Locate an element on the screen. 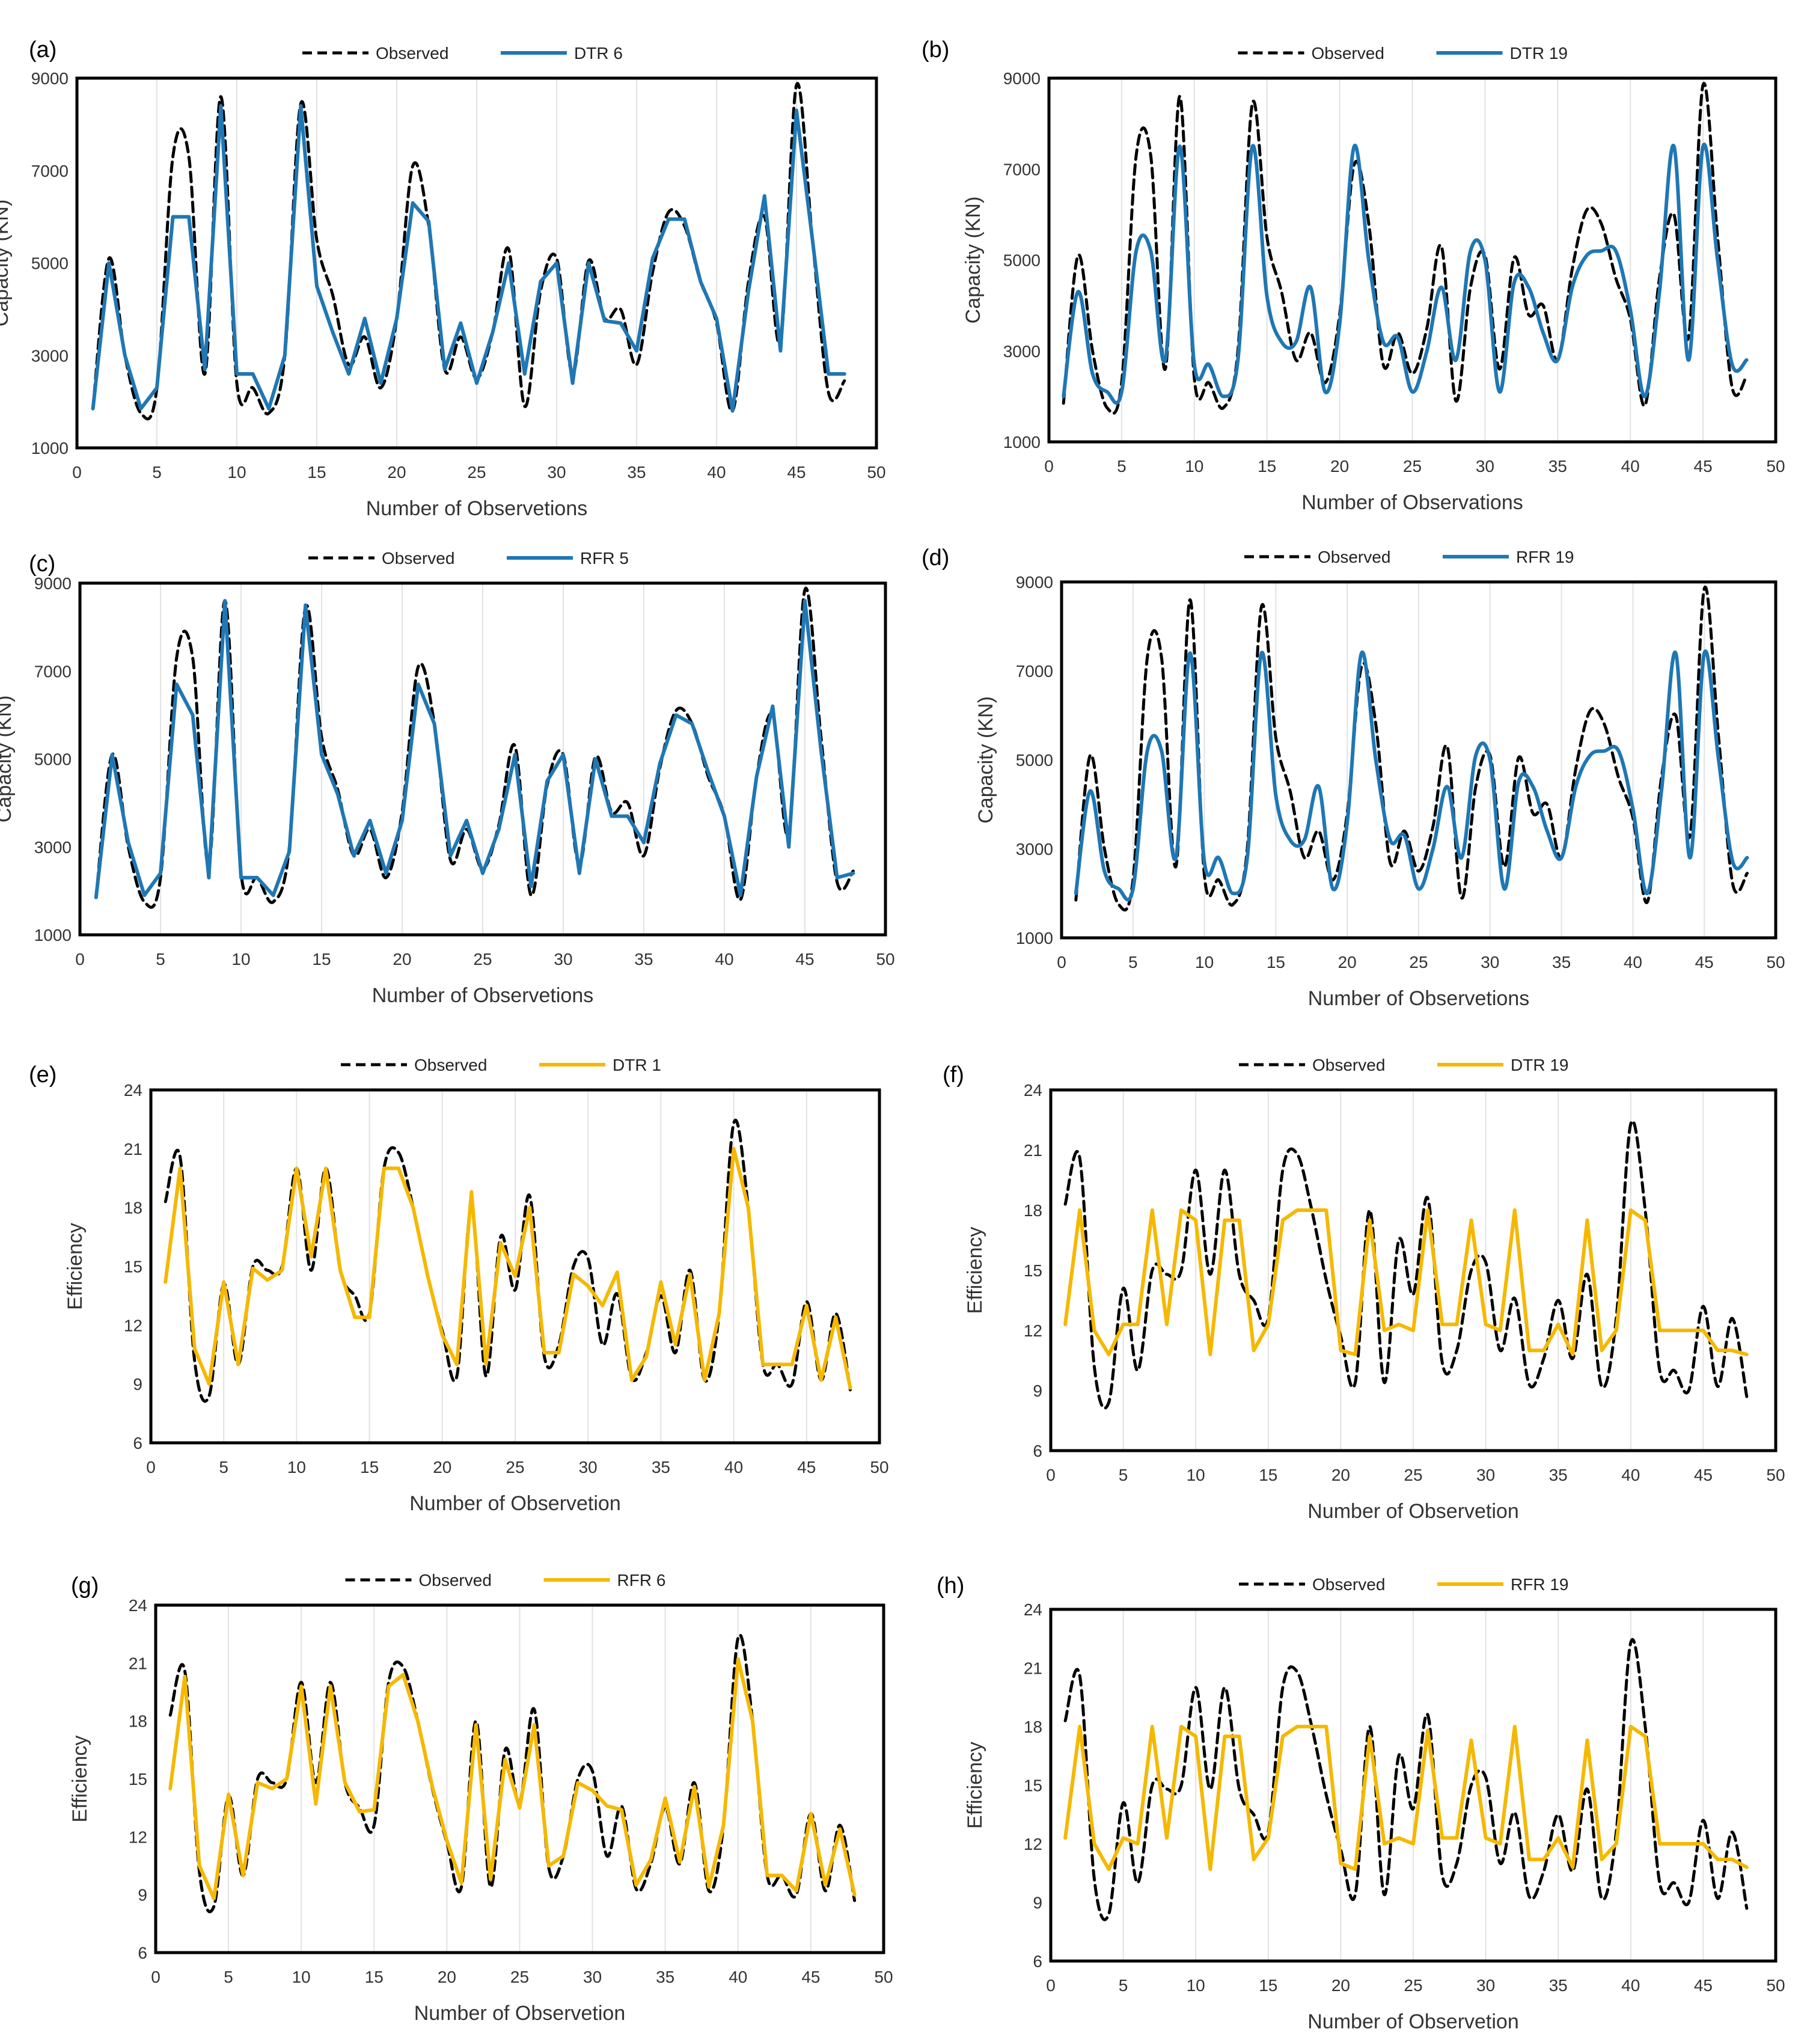  y-axis-label: Efficiency is located at coordinates (75, 1267).